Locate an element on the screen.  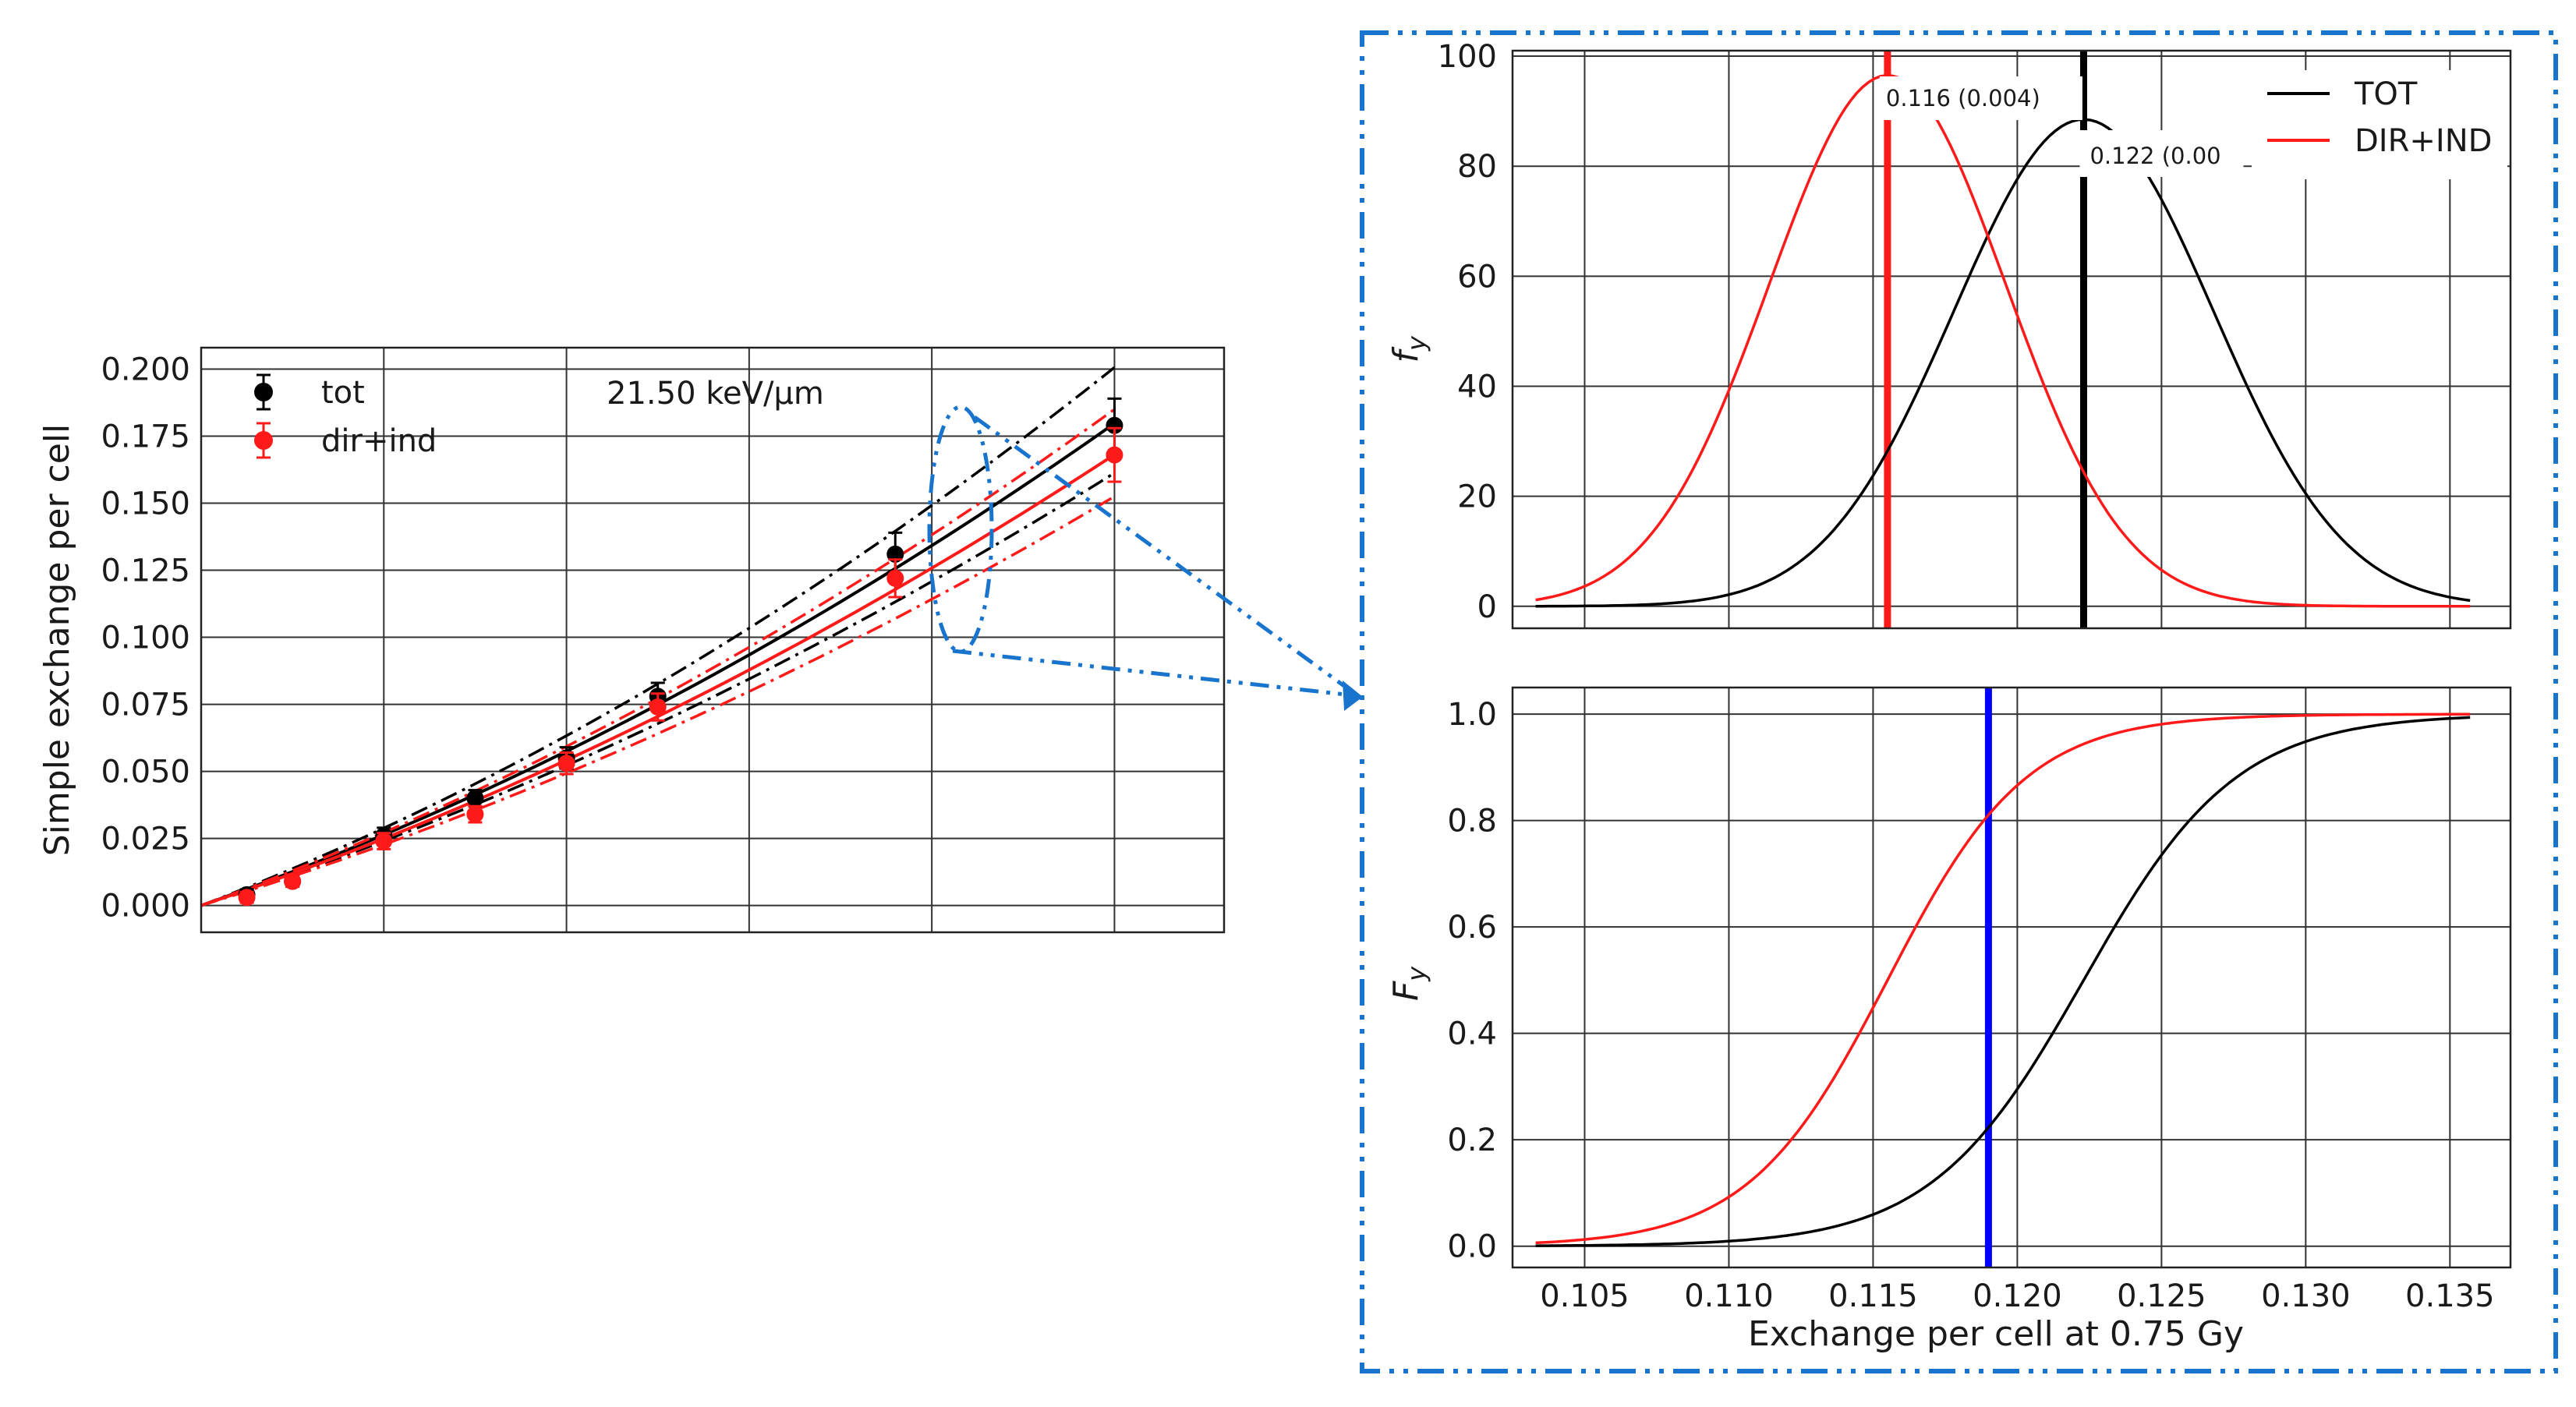
right-bottom-x-ticks: 0.105 0.110 0.115 0.120 0.125 0.130 0.135 is located at coordinates (2017, 1296).